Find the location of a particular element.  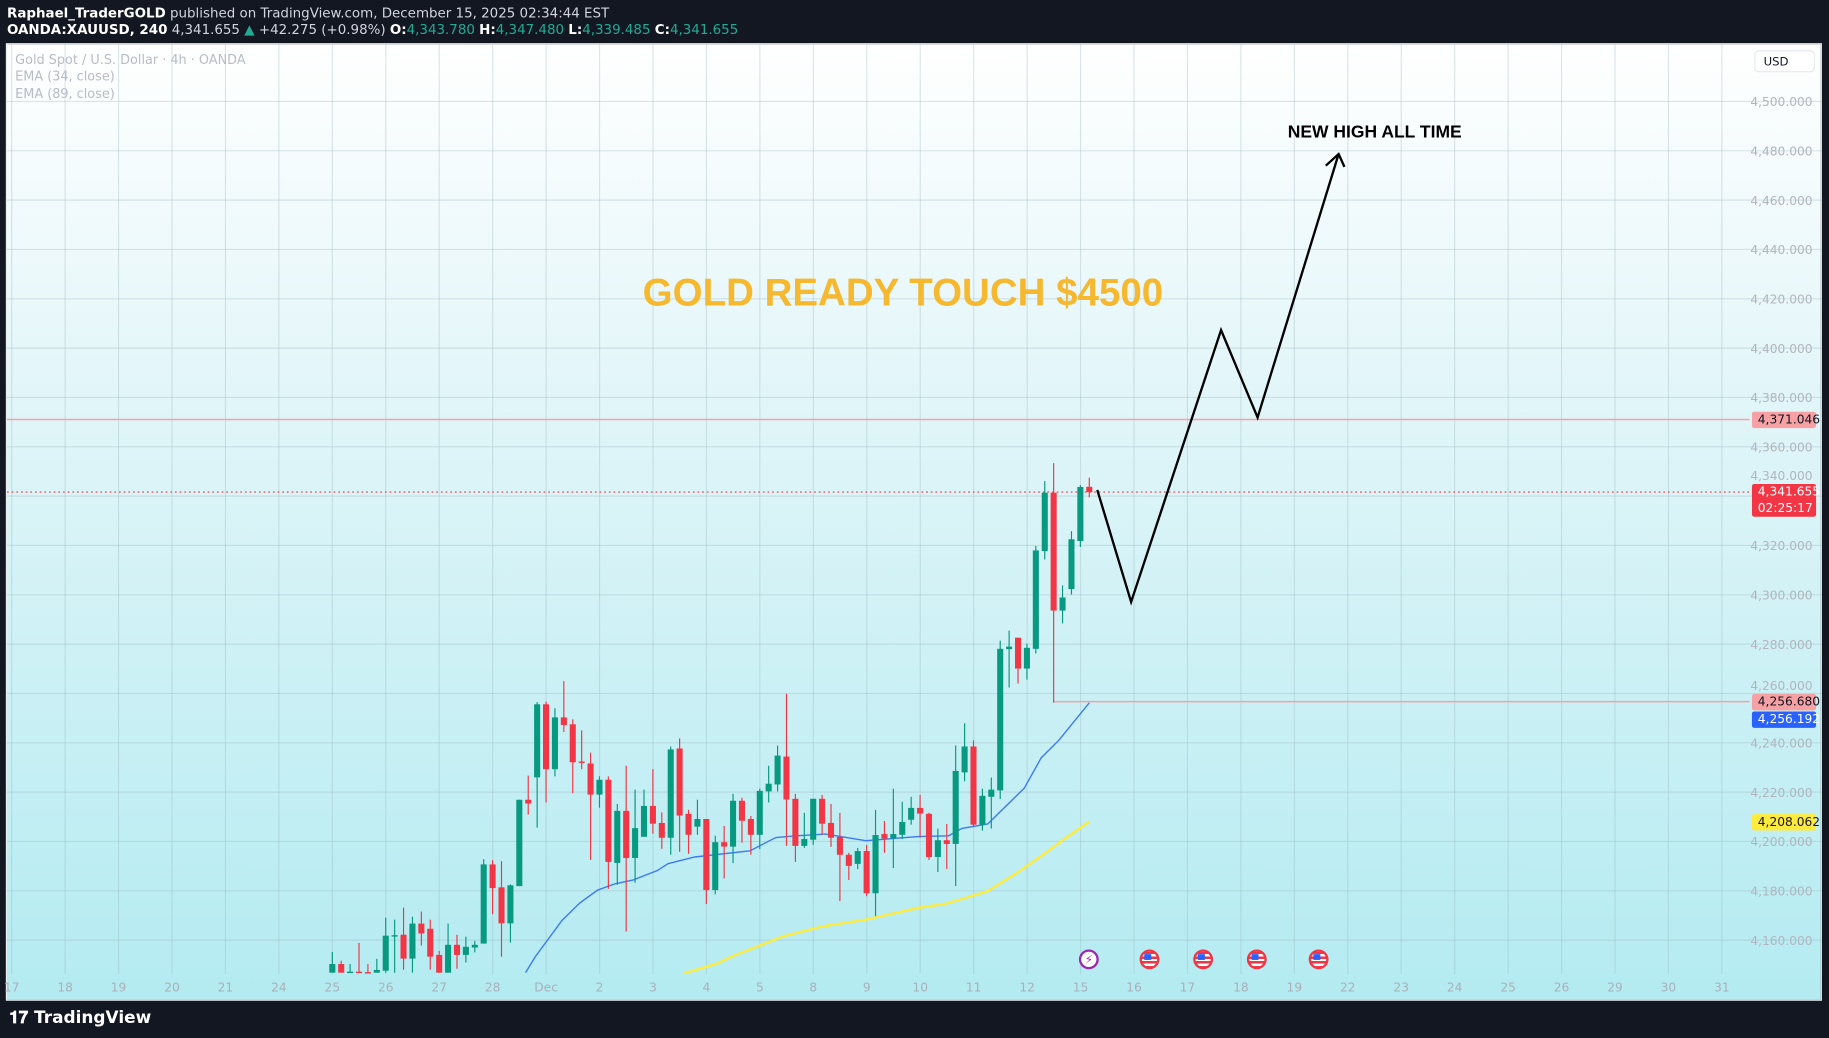

price-change: +42.275 (+0.98%) is located at coordinates (322, 29).